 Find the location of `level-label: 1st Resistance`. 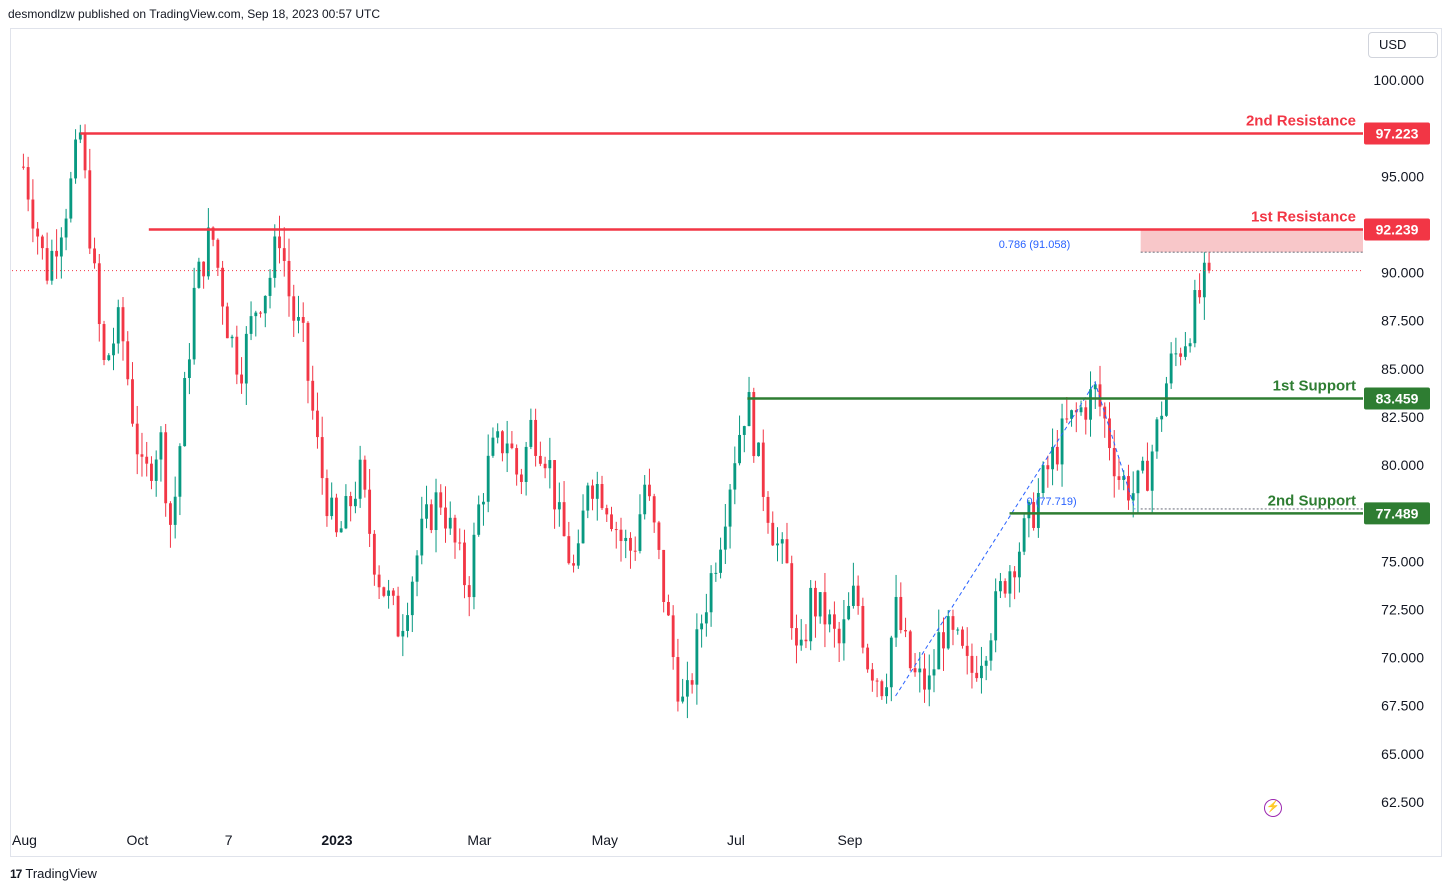

level-label: 1st Resistance is located at coordinates (1303, 216).